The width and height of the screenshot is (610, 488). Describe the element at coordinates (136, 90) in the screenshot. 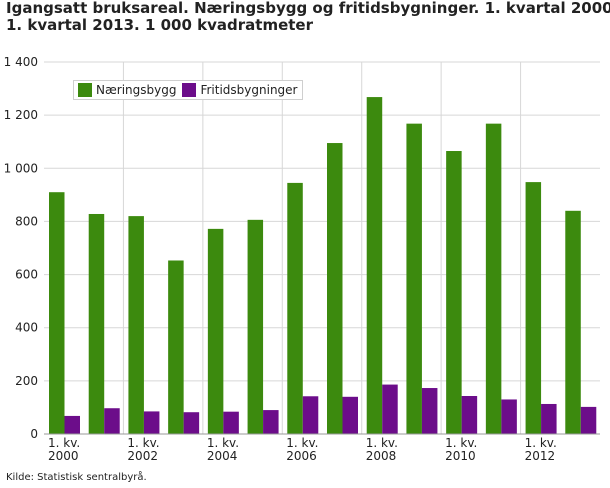

I see `legend-label-naeringsbygg: Næringsbygg` at that location.